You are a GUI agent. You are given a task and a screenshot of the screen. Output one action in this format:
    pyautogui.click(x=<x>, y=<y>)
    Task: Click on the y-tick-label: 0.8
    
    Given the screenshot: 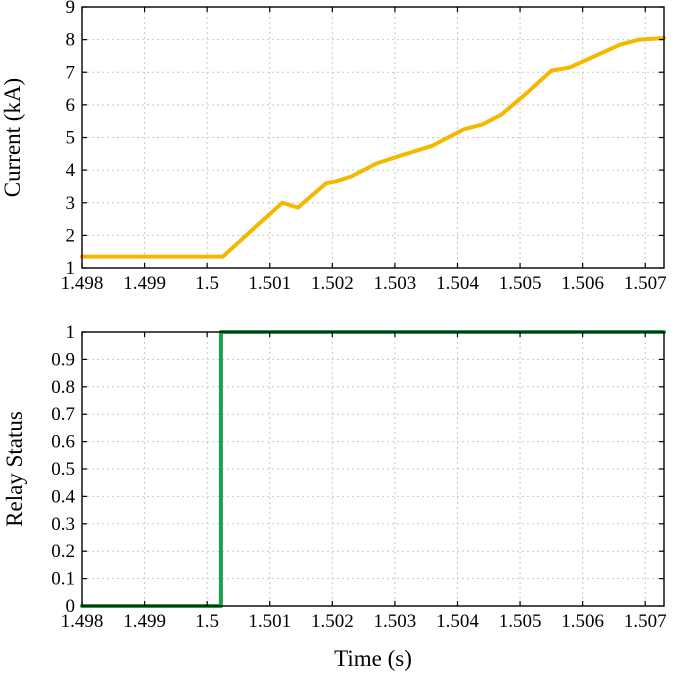 What is the action you would take?
    pyautogui.click(x=63, y=387)
    